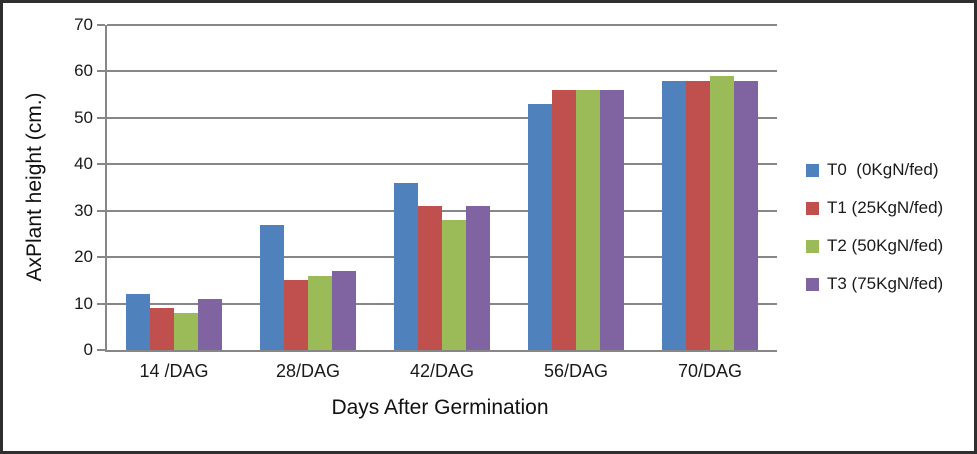  I want to click on y-tick-label-50: 50, so click(83, 117).